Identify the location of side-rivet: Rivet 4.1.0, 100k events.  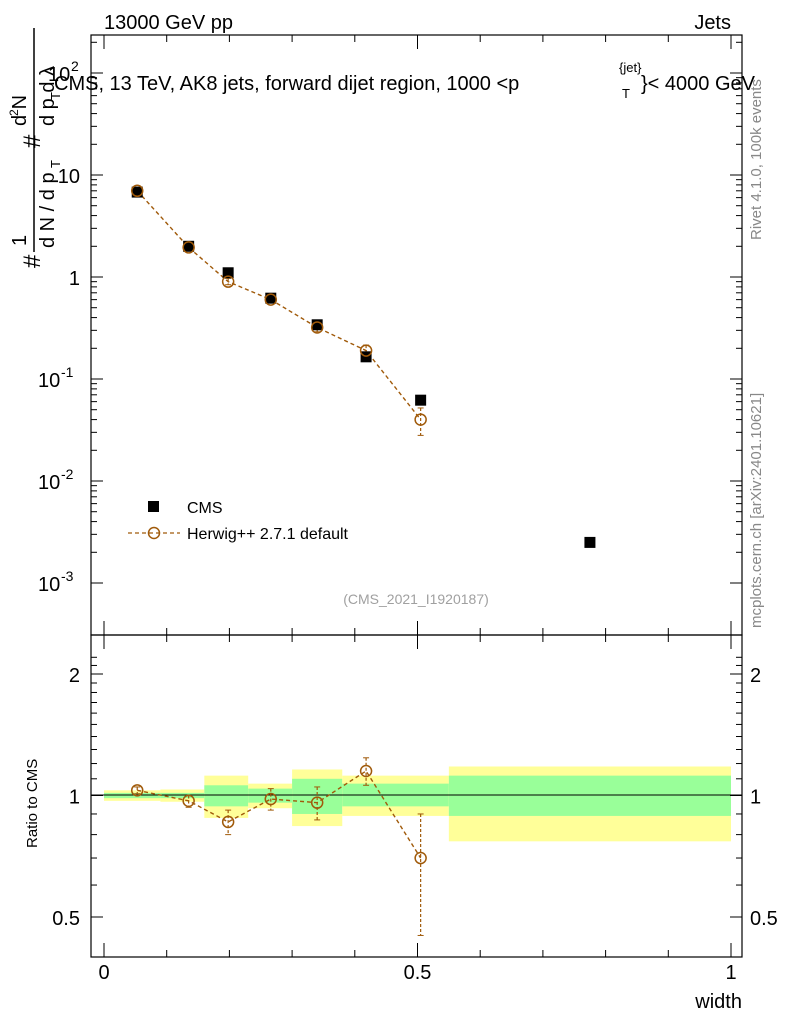
(756, 159).